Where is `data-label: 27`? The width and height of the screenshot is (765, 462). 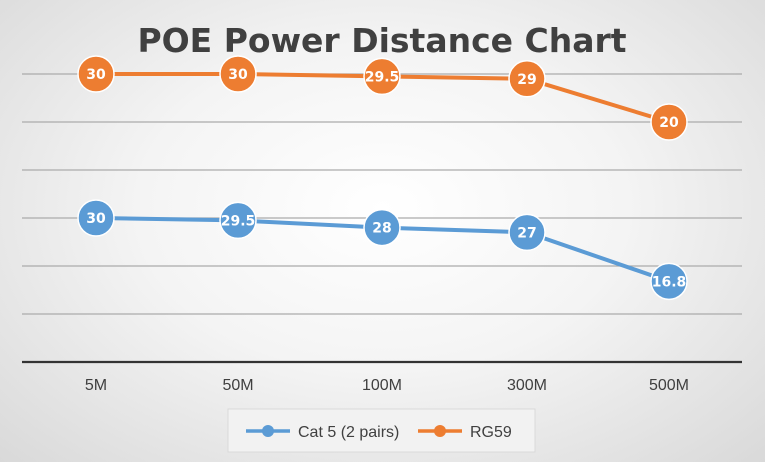 data-label: 27 is located at coordinates (526, 233).